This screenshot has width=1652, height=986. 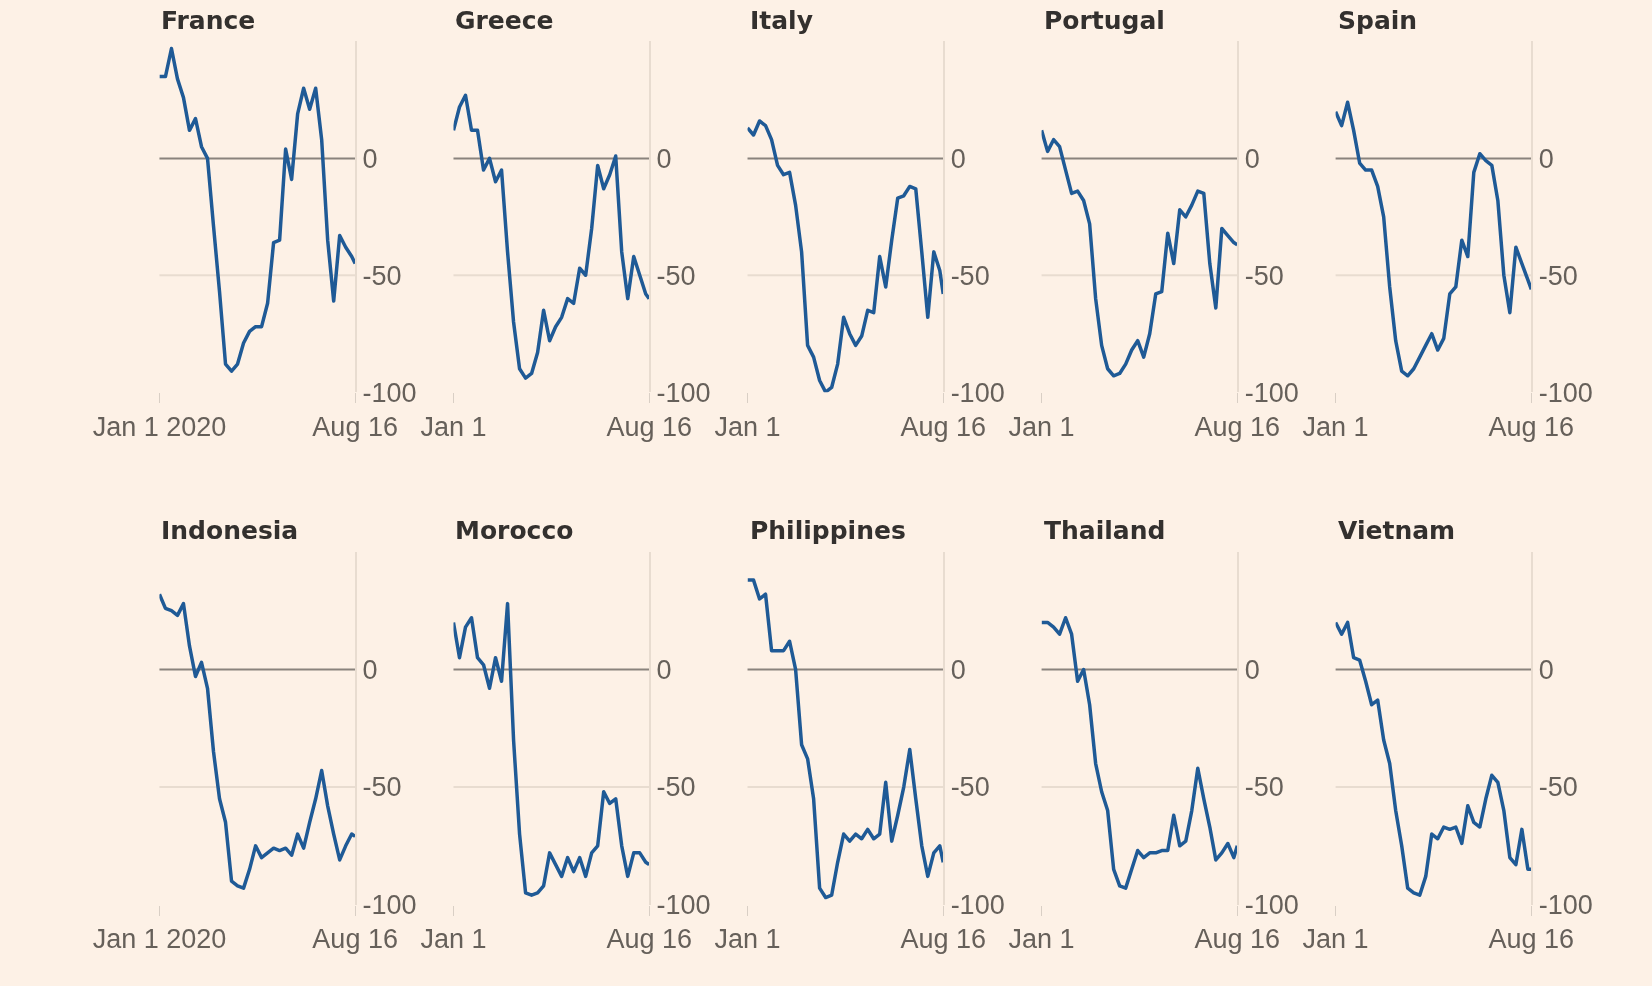 What do you see at coordinates (208, 20) in the screenshot?
I see `chart-title: France` at bounding box center [208, 20].